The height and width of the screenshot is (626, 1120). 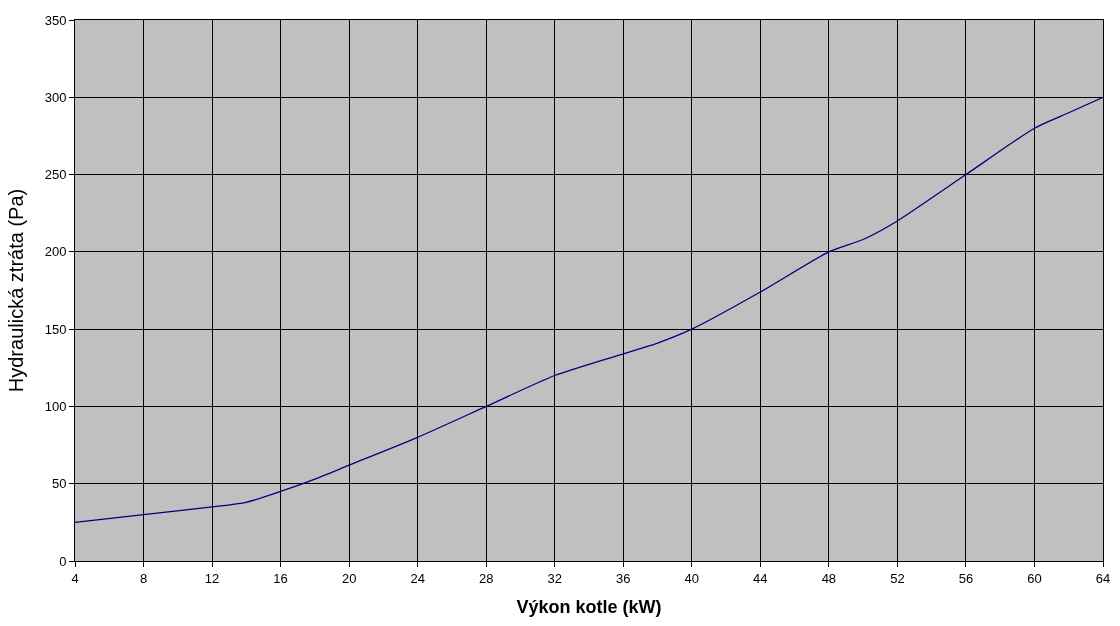 I want to click on y-tick-label: 200, so click(x=55, y=252).